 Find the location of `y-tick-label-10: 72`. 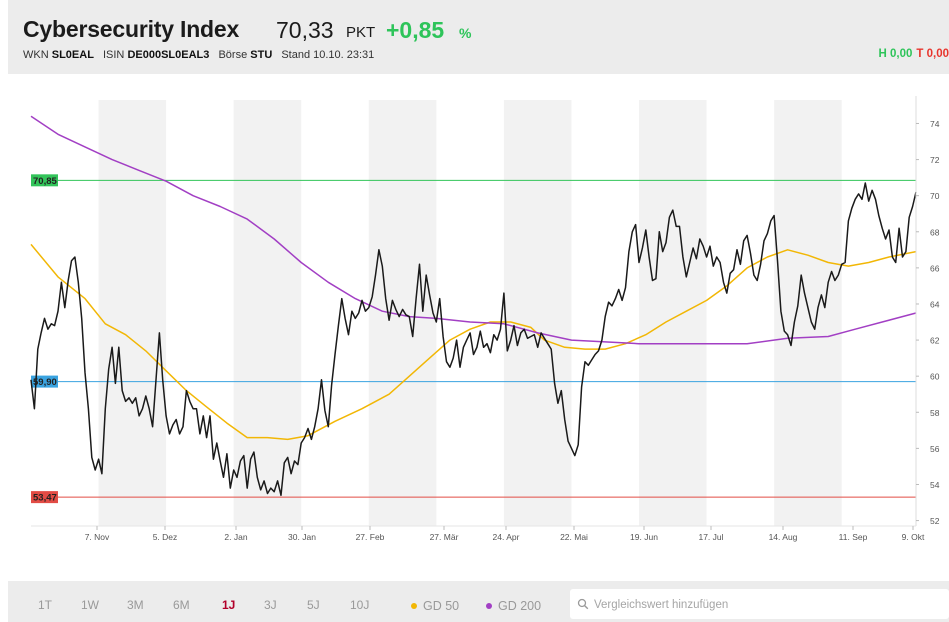

y-tick-label-10: 72 is located at coordinates (935, 160).